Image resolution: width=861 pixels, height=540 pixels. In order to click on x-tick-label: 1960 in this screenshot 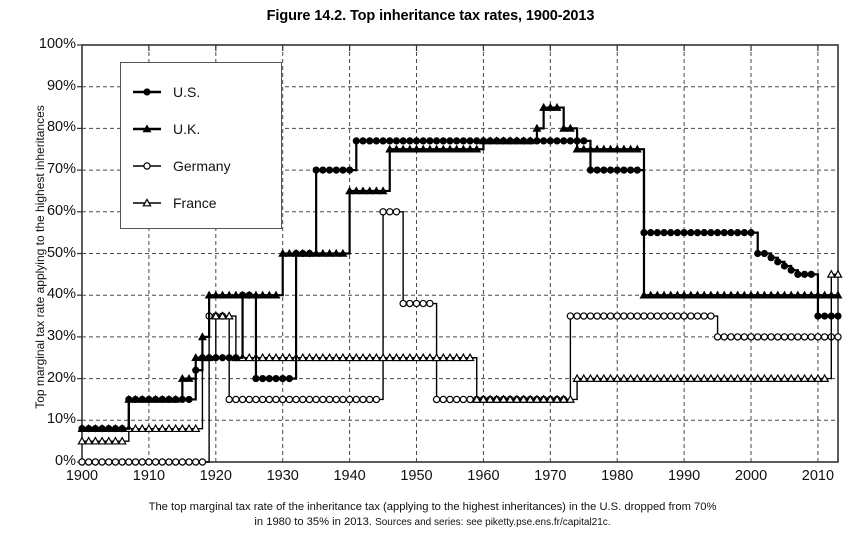, I will do `click(483, 476)`.